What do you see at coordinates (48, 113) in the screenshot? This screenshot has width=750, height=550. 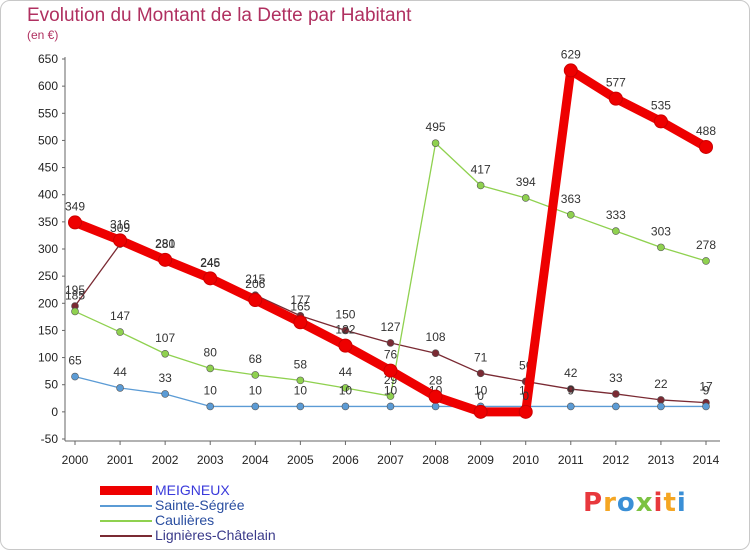 I see `y-tick-label: 550` at bounding box center [48, 113].